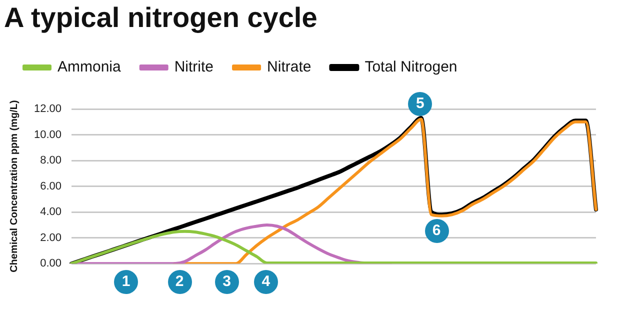 This screenshot has width=624, height=326. What do you see at coordinates (266, 282) in the screenshot?
I see `text: 4` at bounding box center [266, 282].